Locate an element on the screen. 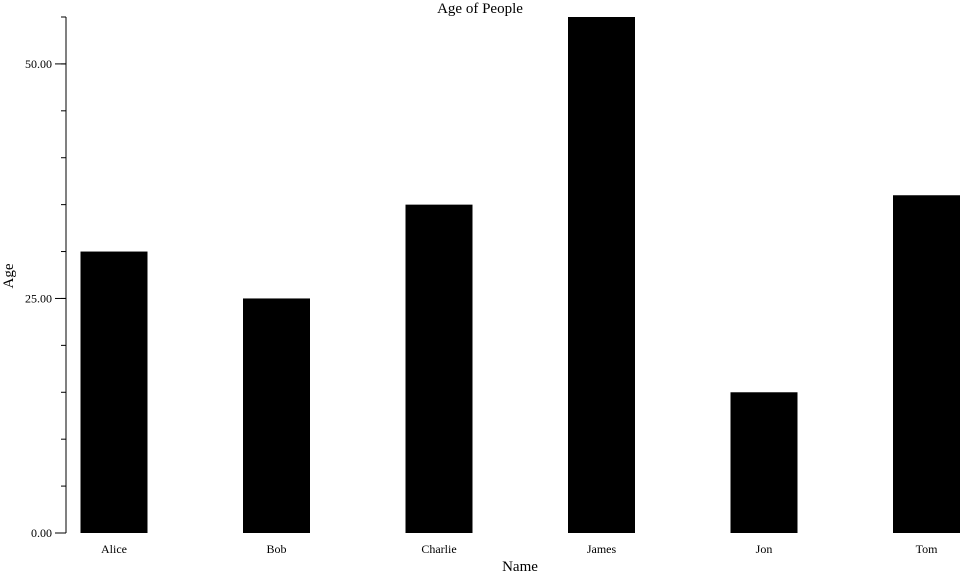 The width and height of the screenshot is (960, 576). x-tick-label-james: James is located at coordinates (602, 549).